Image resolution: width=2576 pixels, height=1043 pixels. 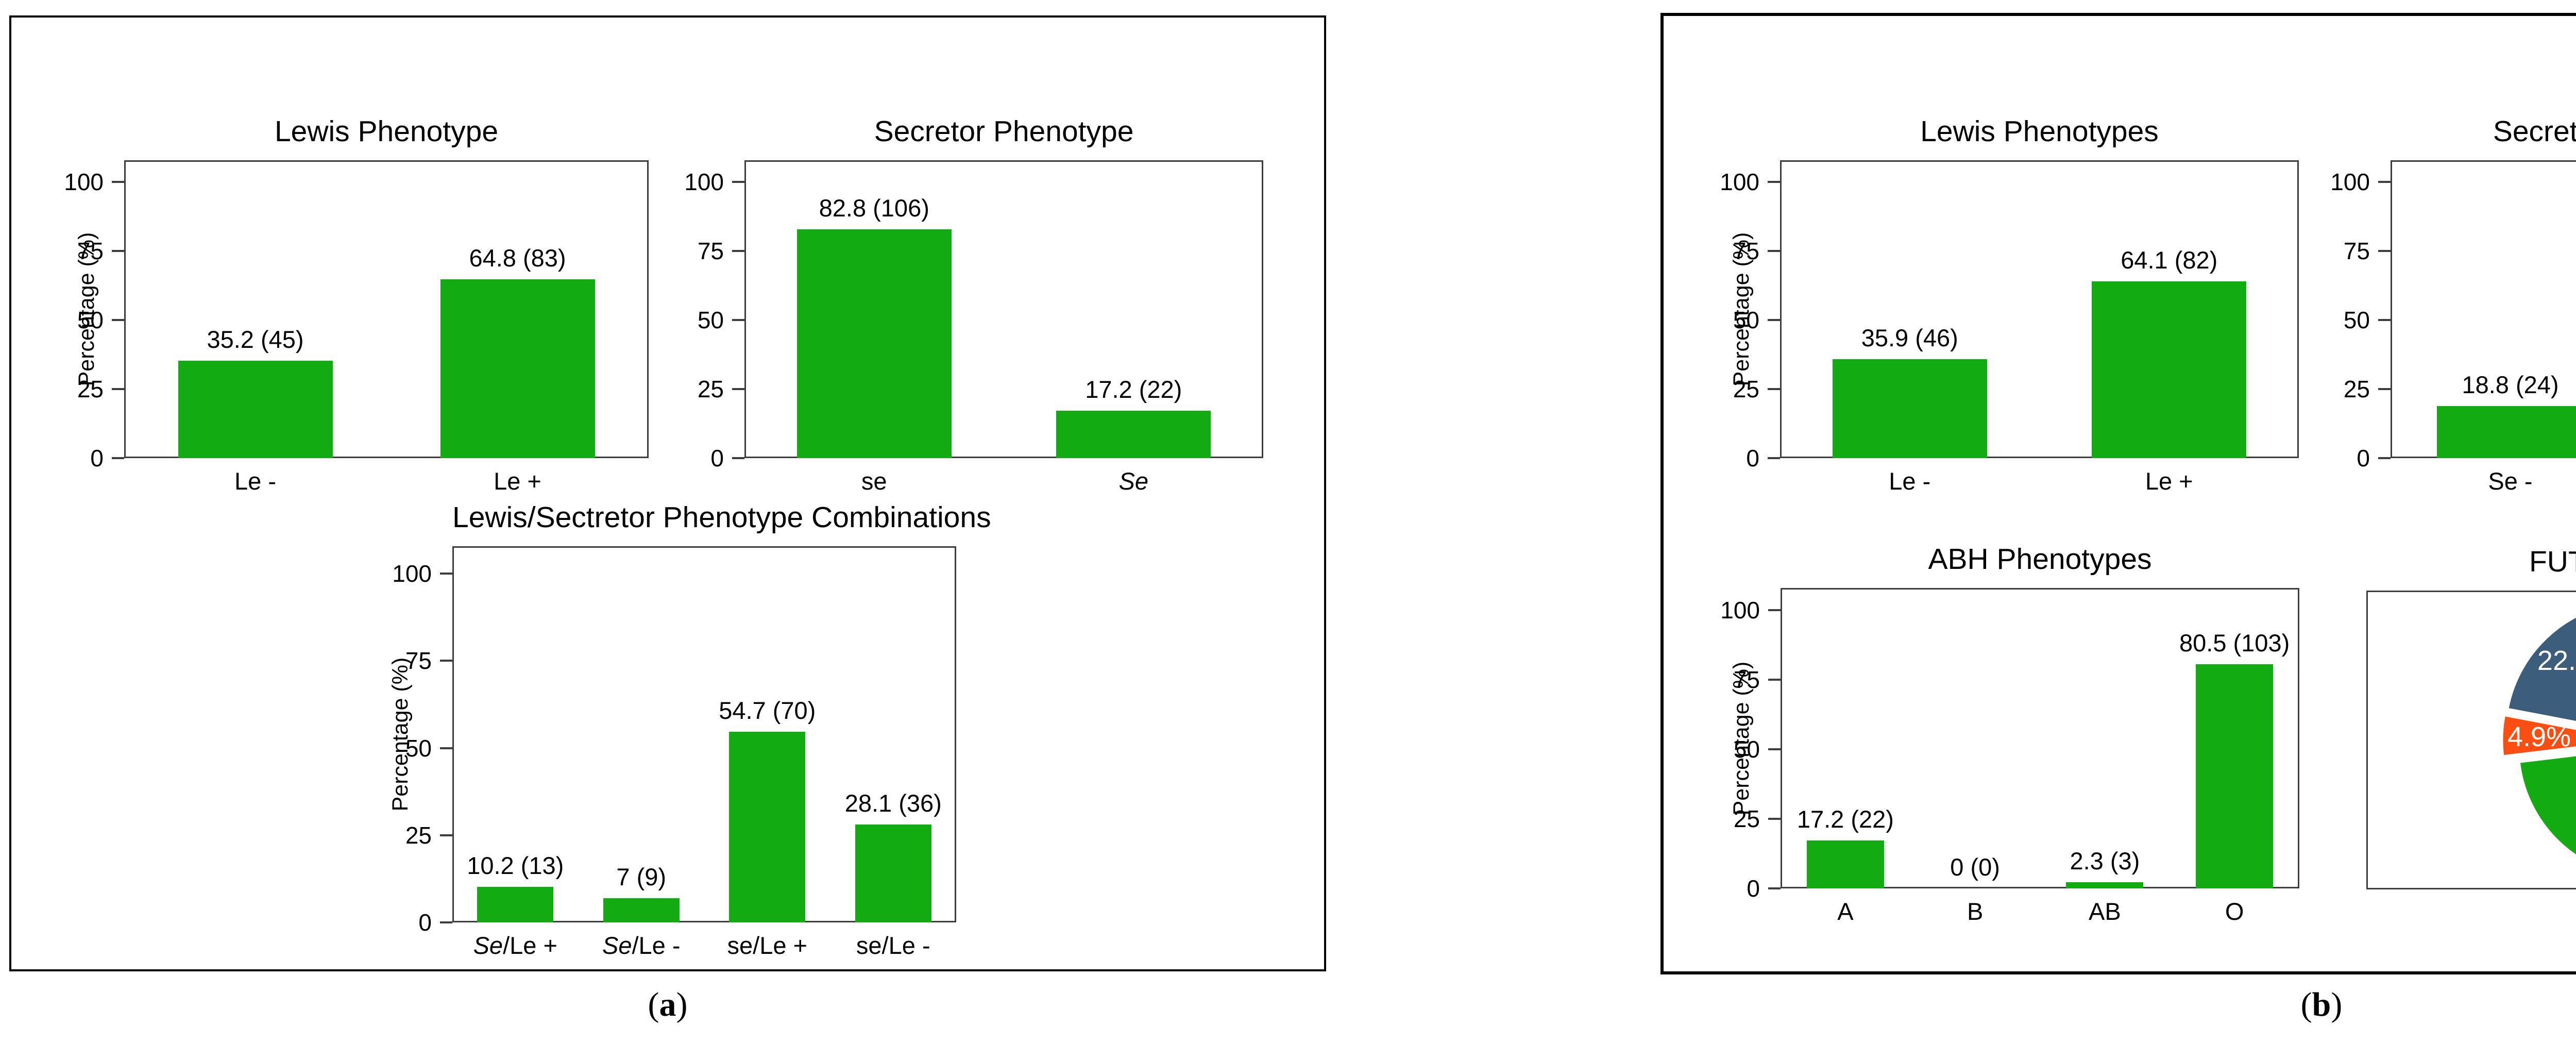 What do you see at coordinates (657, 945) in the screenshot?
I see `x-category-plain-part: /Le -` at bounding box center [657, 945].